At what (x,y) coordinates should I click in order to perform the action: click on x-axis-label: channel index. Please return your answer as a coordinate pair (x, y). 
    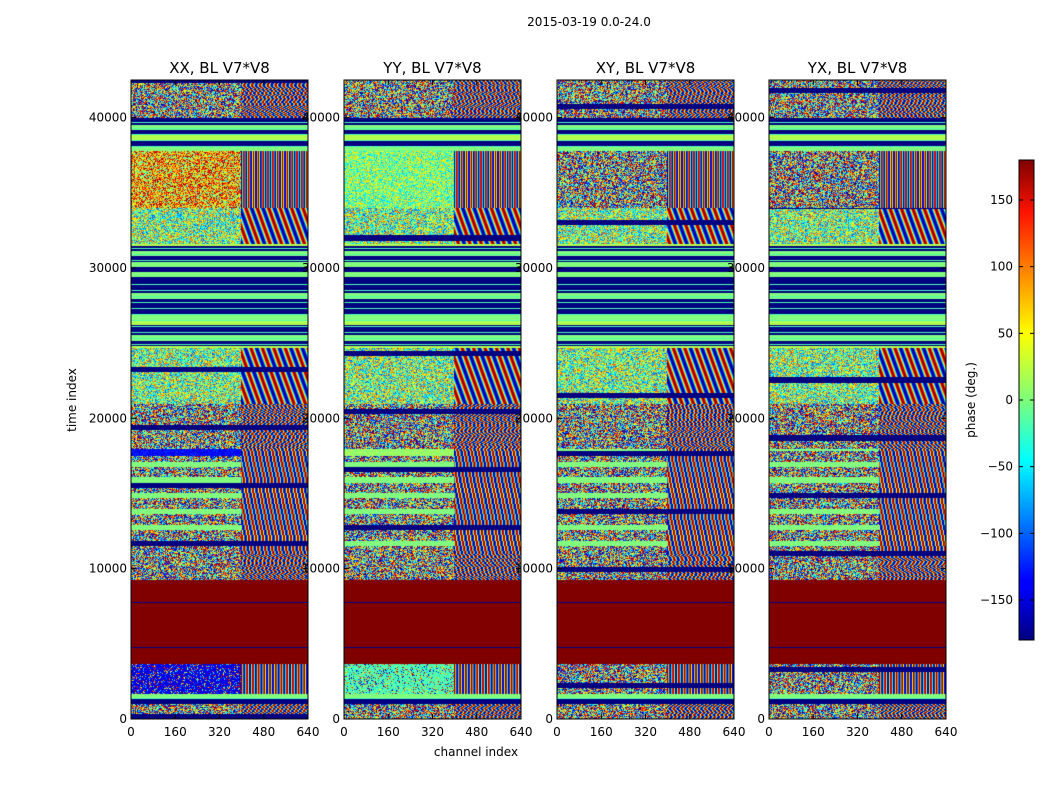
    Looking at the image, I should click on (476, 752).